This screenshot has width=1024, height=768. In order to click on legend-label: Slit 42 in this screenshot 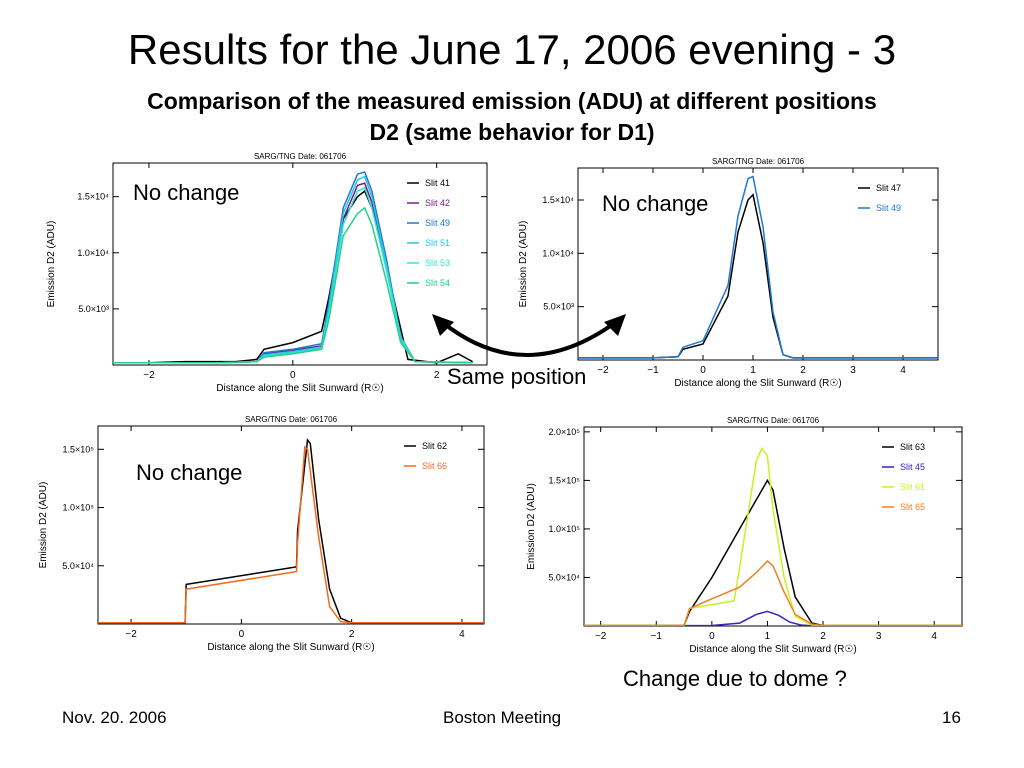, I will do `click(437, 203)`.